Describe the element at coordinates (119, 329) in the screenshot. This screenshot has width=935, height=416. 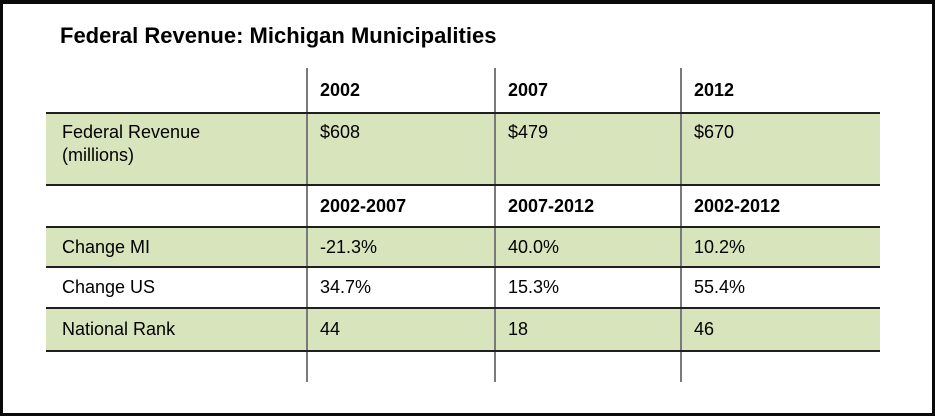
I see `row-label-national-rank: National Rank` at that location.